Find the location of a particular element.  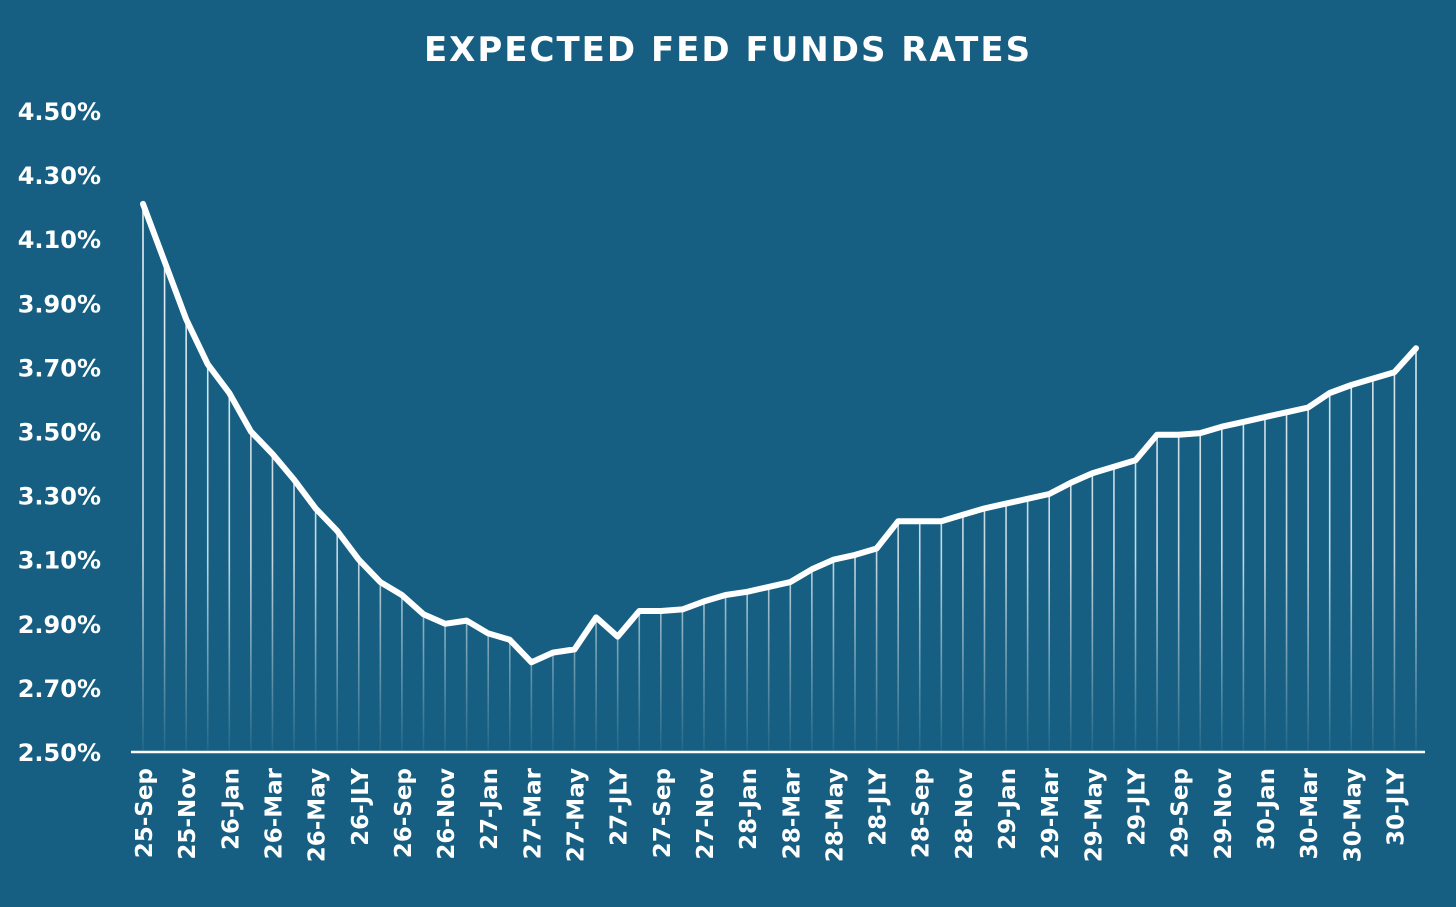

x-tick-label: 29-Sep is located at coordinates (1181, 813).